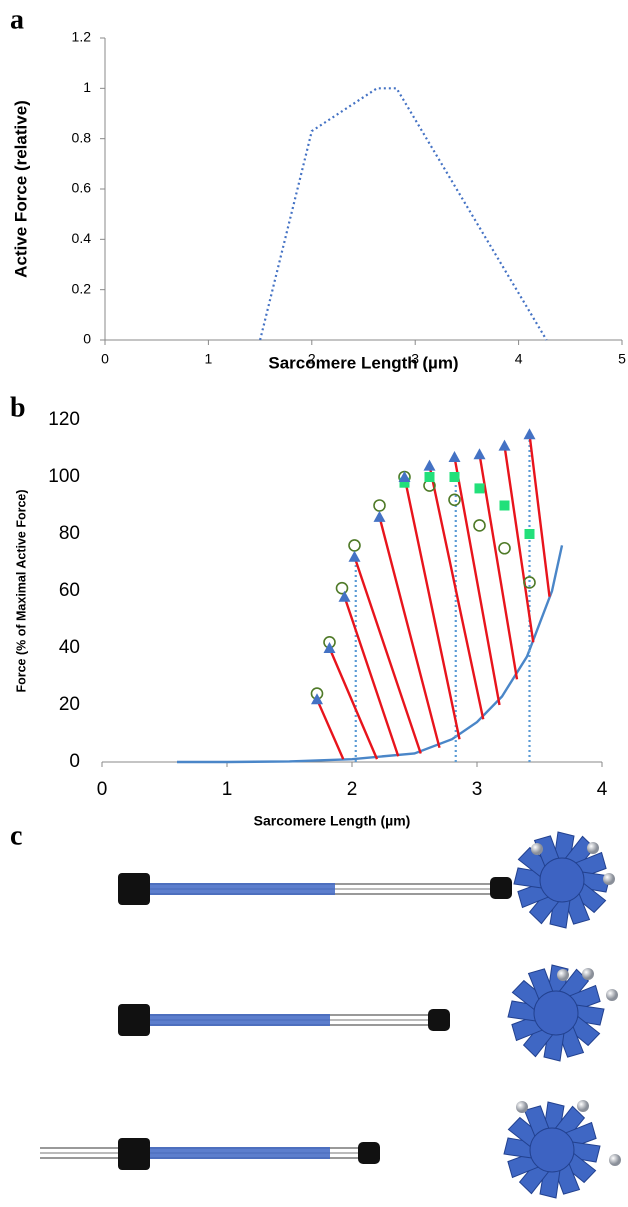 Image resolution: width=628 pixels, height=1207 pixels. Describe the element at coordinates (82, 37) in the screenshot. I see `y-tick-label: 1.2` at that location.